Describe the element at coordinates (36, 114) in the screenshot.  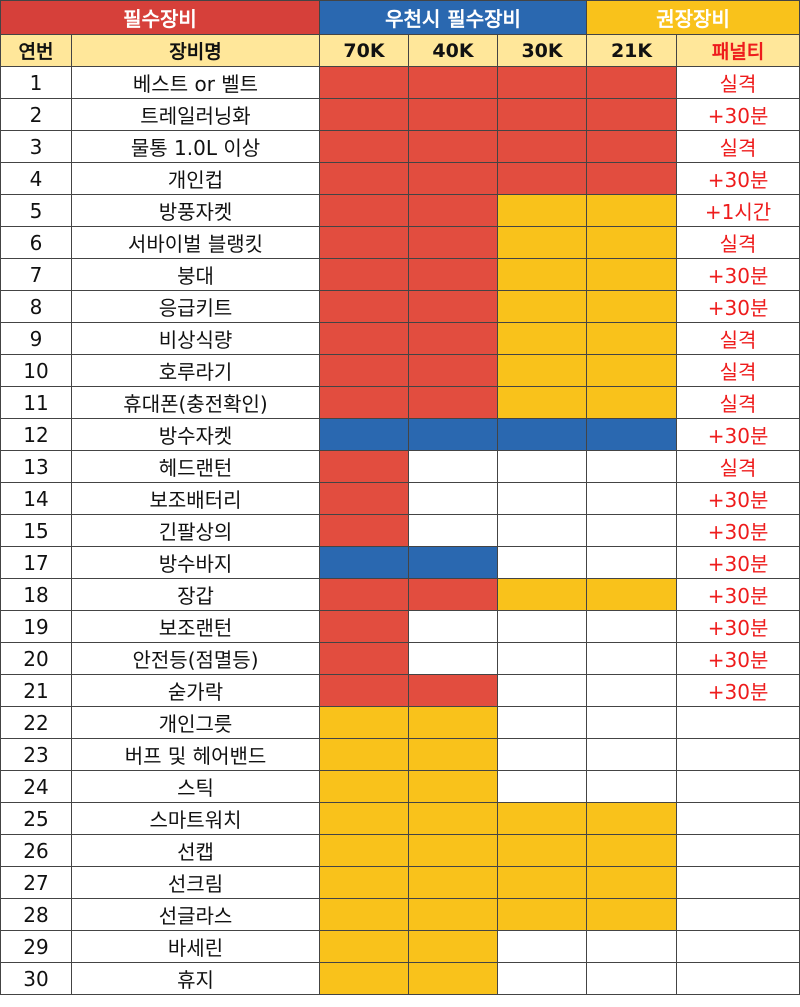
I see `row-number: 2` at that location.